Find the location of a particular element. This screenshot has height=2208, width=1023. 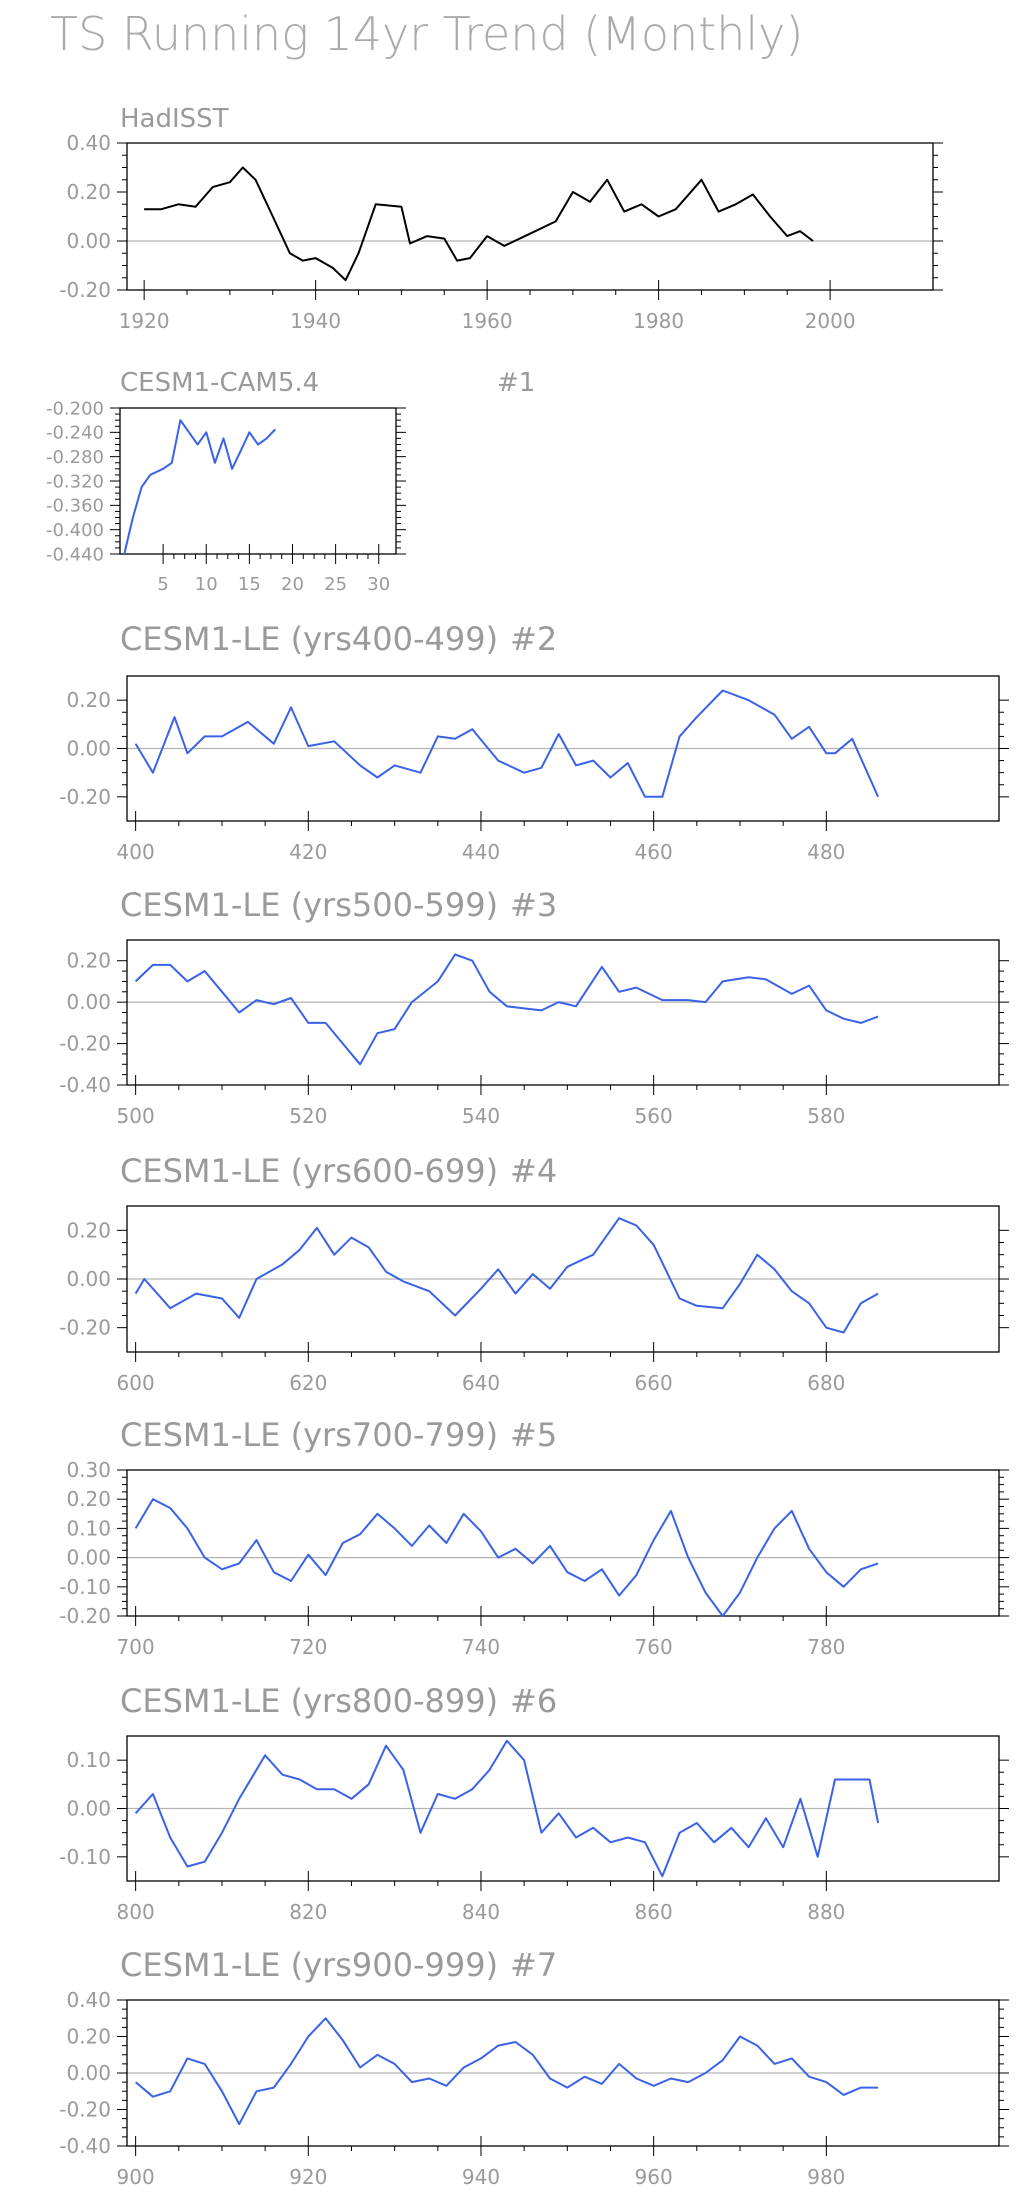

panel-title-label: CESM1-LE (yrs500-599) is located at coordinates (309, 905).